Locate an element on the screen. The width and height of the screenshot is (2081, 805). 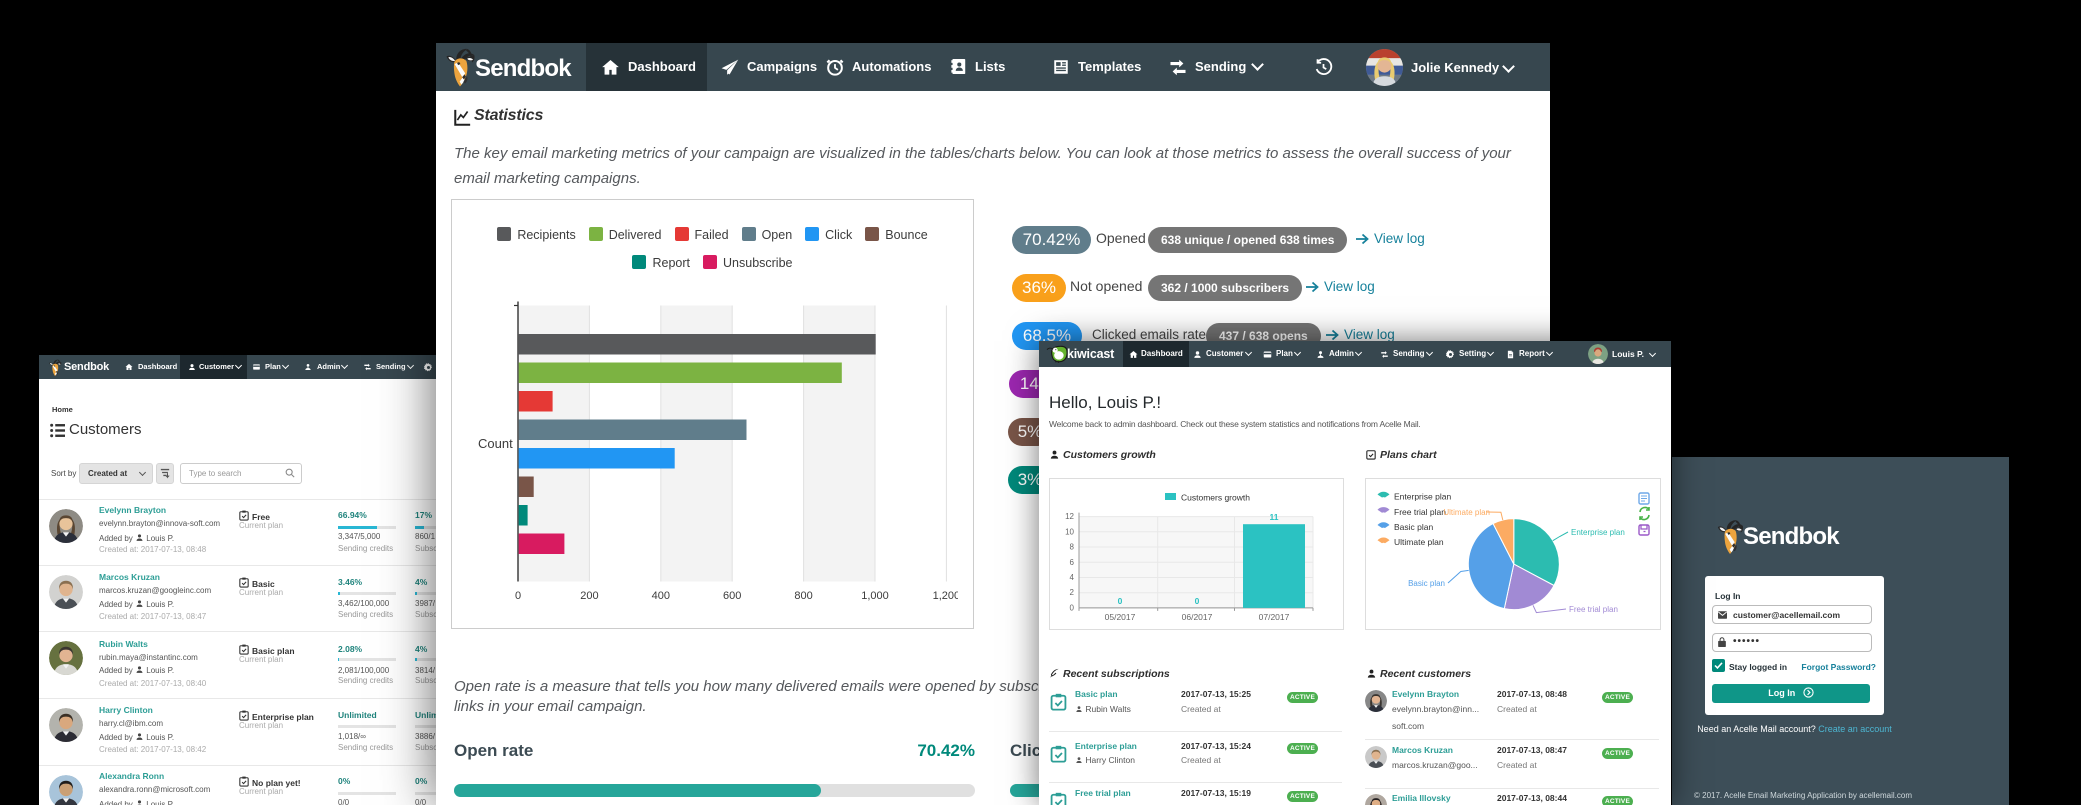
svg-text: 05/2017 is located at coordinates (1120, 617).